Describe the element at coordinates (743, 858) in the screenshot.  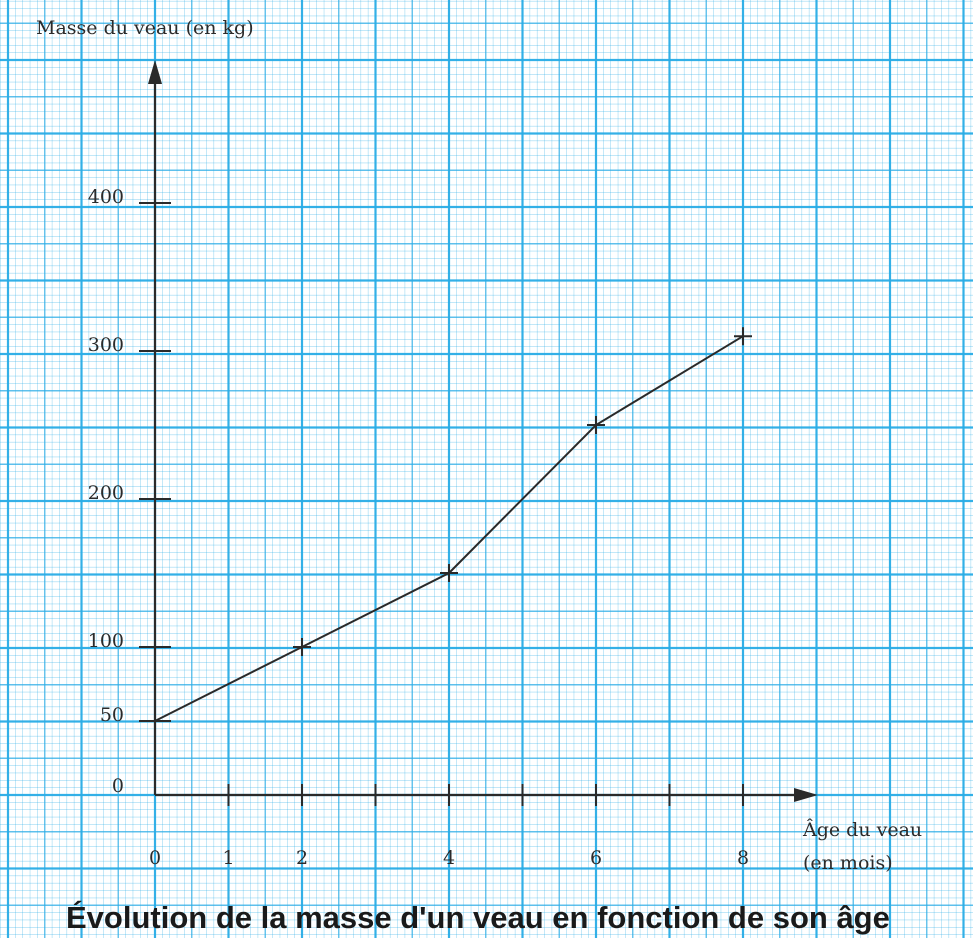
I see `x-tick-label: 8` at that location.